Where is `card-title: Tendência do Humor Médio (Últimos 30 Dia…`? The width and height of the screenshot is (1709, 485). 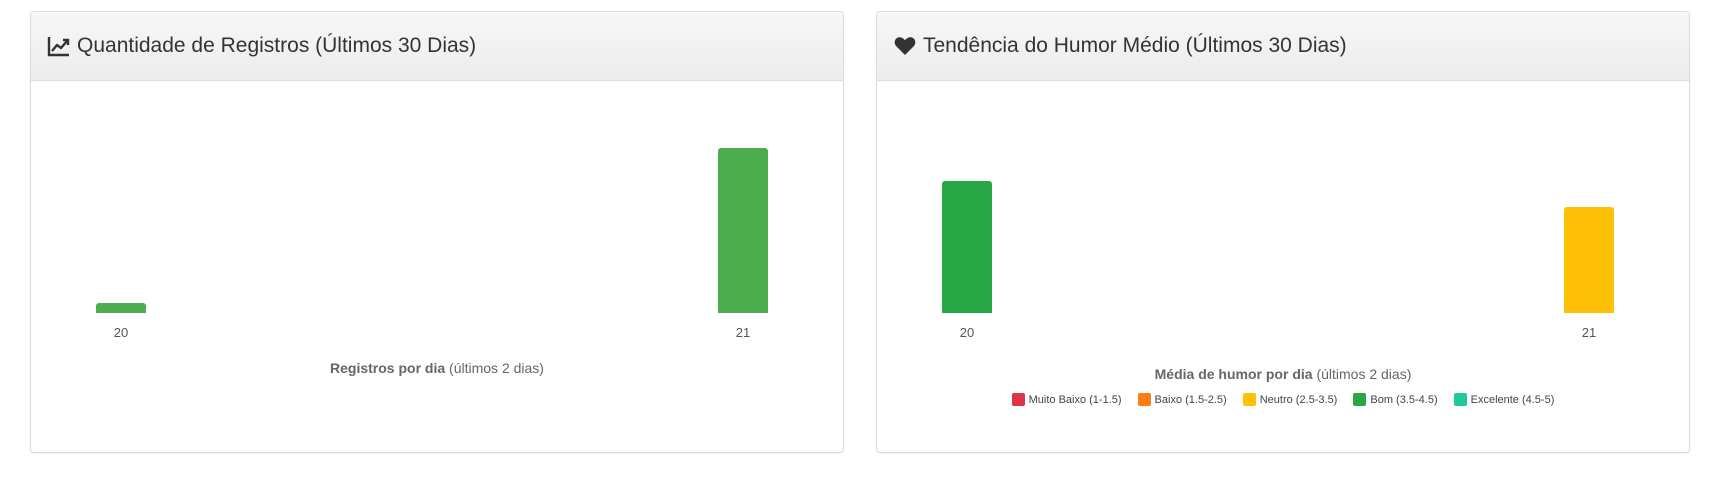 card-title: Tendência do Humor Médio (Últimos 30 Dia… is located at coordinates (1135, 45).